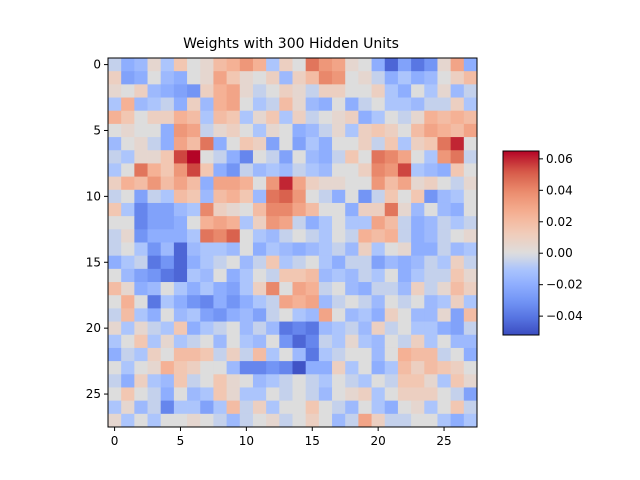 This screenshot has height=480, width=640. I want to click on colorbar-ticks: 0.06 0.04 0.02 0.00 −0.02 −0.04, so click(561, 237).